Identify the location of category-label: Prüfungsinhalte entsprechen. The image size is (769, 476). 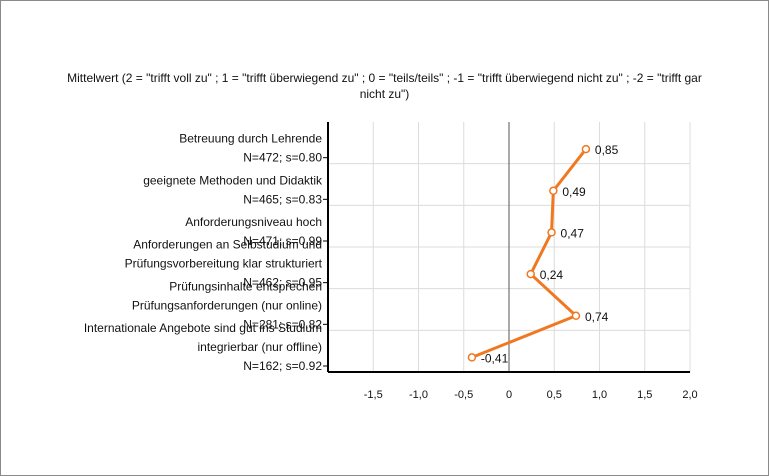
(245, 286).